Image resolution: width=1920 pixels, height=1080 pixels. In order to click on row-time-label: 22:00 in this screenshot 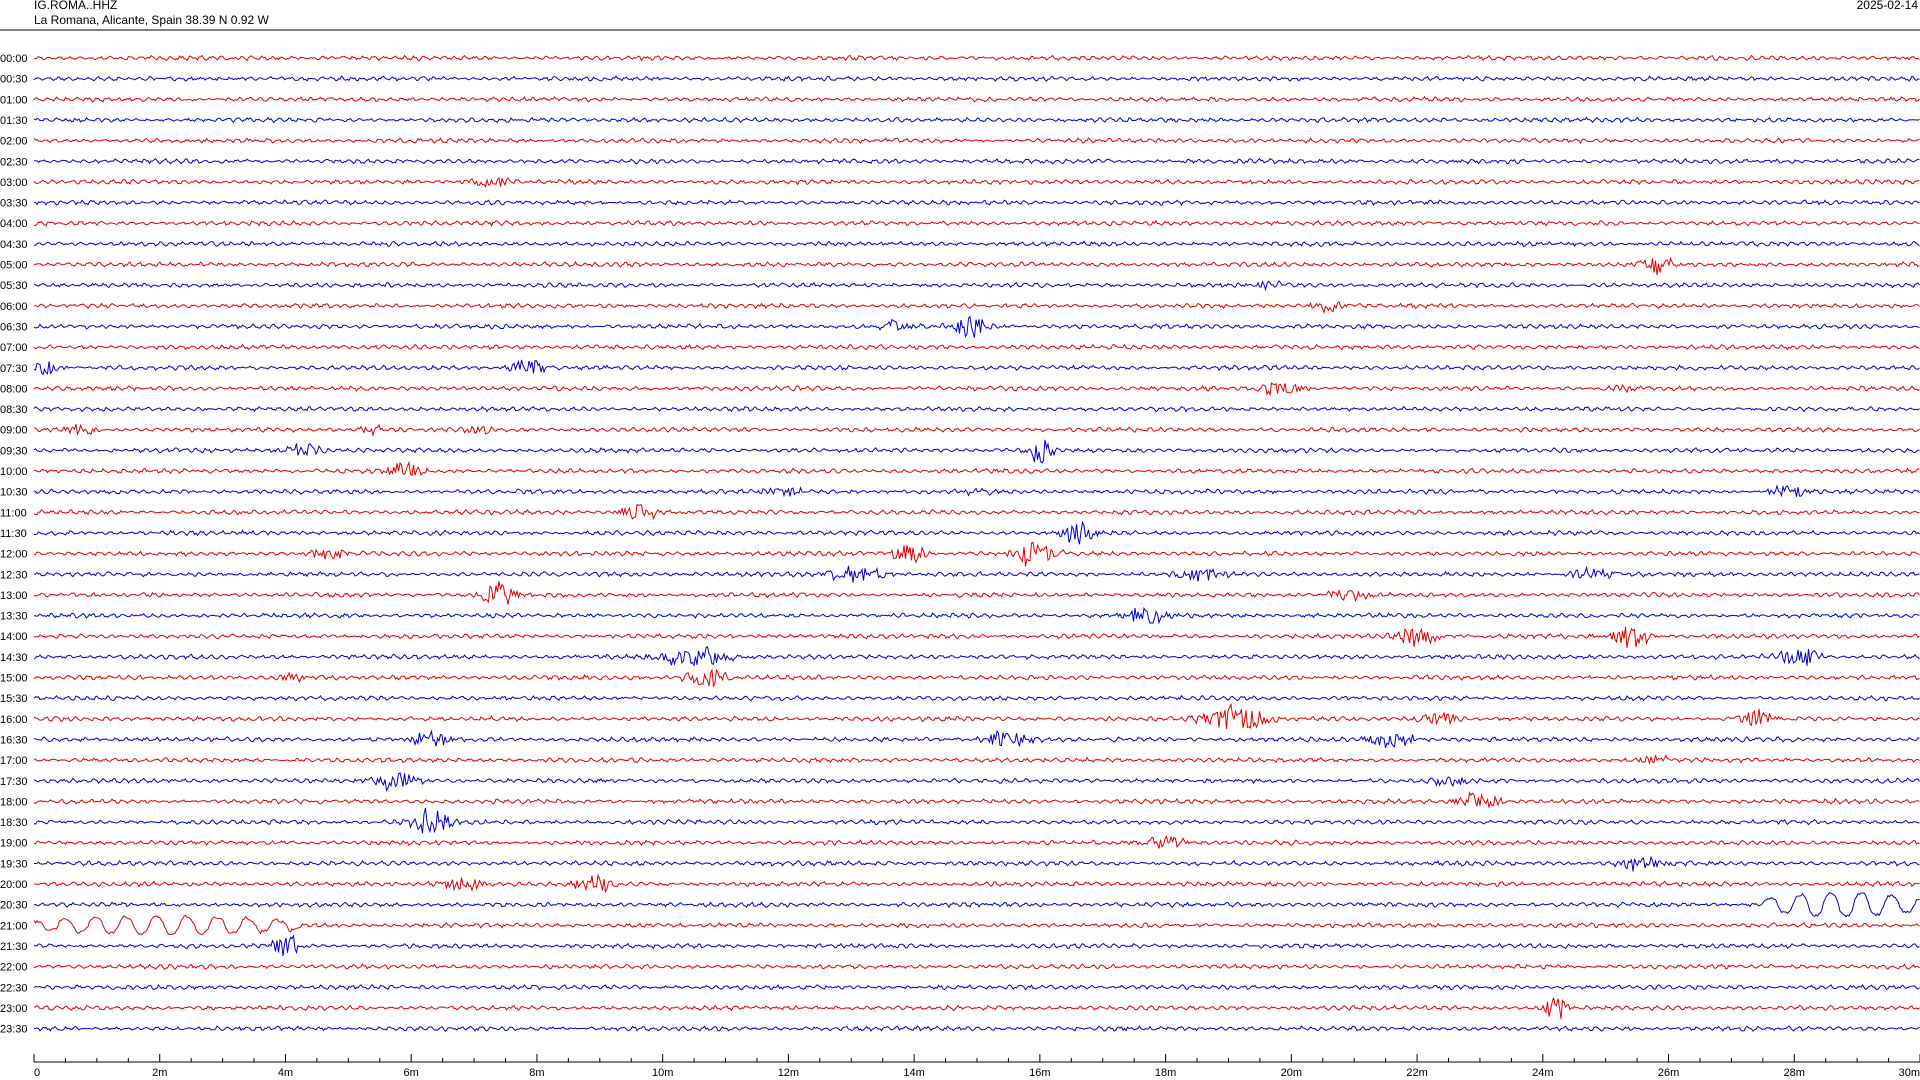, I will do `click(14, 968)`.